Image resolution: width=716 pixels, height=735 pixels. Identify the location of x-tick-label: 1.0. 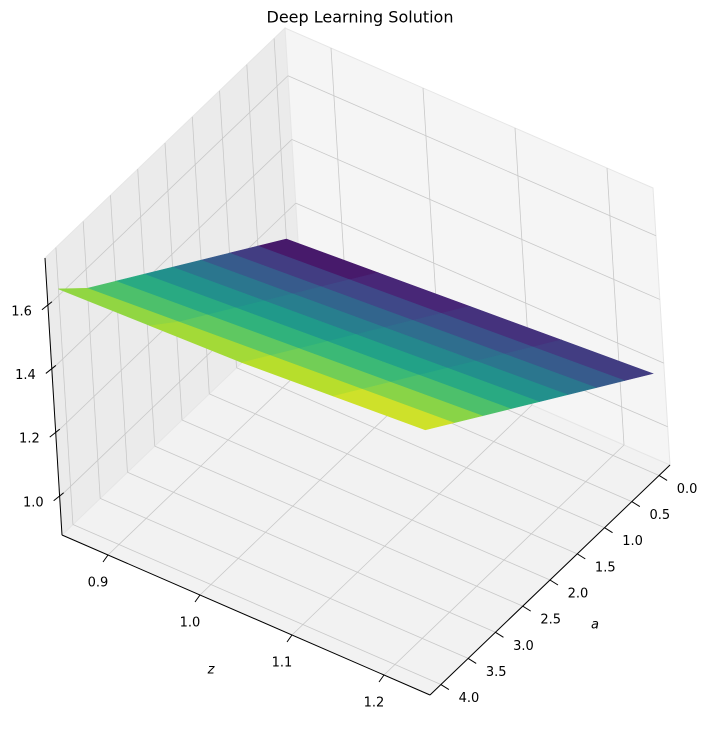
(632, 541).